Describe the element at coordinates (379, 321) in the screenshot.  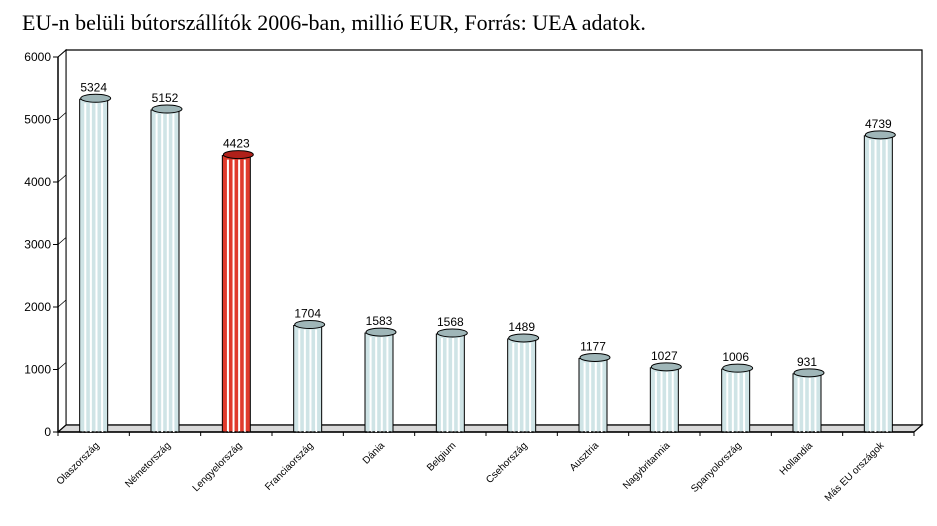
I see `bar-value-label: 1583` at that location.